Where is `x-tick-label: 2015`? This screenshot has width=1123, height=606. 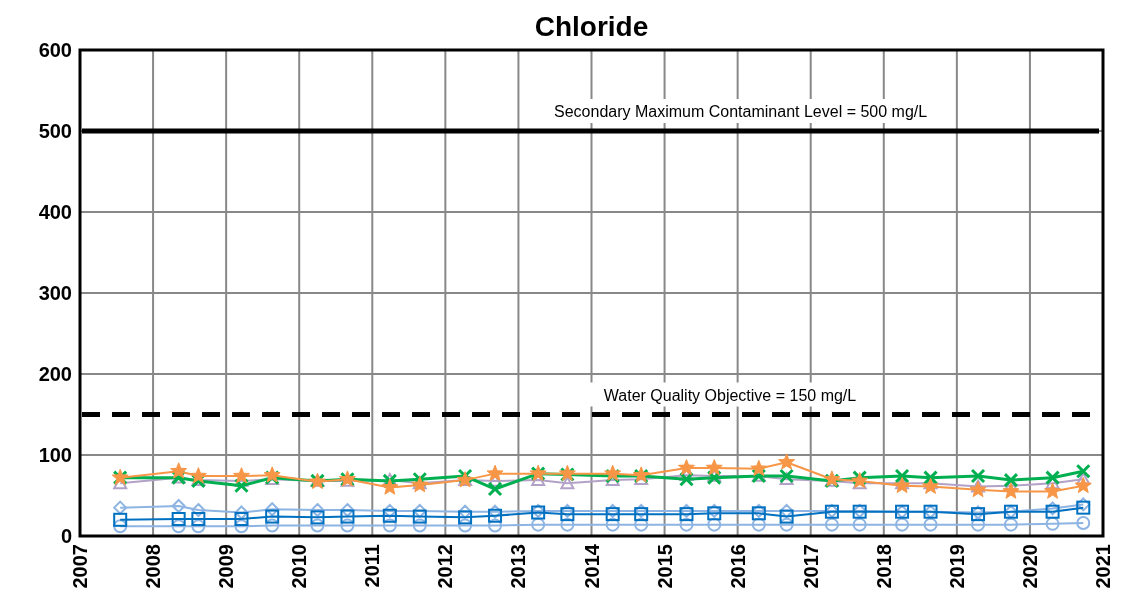
x-tick-label: 2015 is located at coordinates (664, 566).